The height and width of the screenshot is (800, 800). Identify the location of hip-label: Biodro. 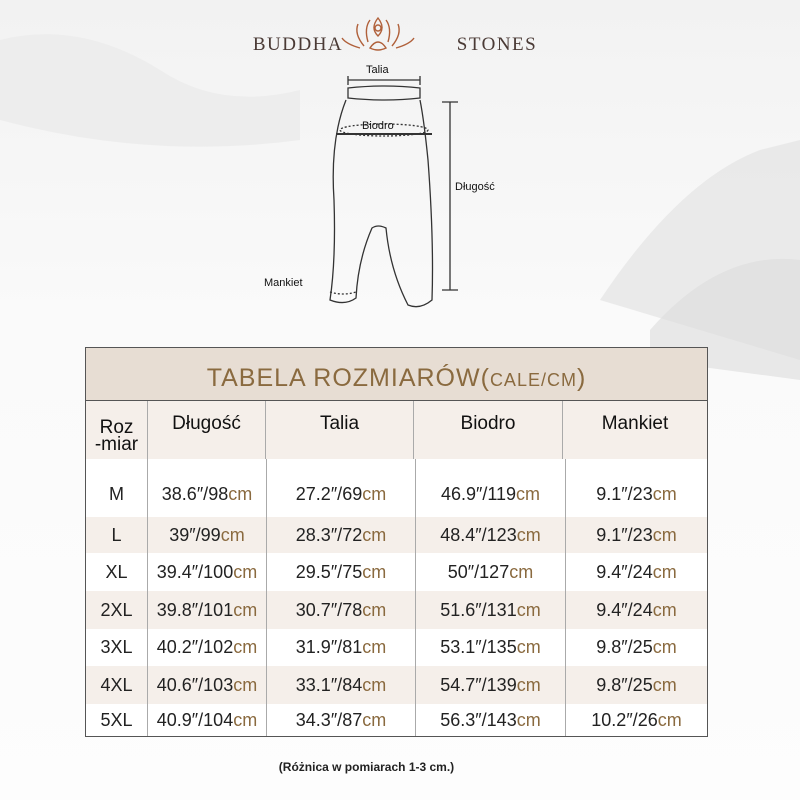
(378, 126).